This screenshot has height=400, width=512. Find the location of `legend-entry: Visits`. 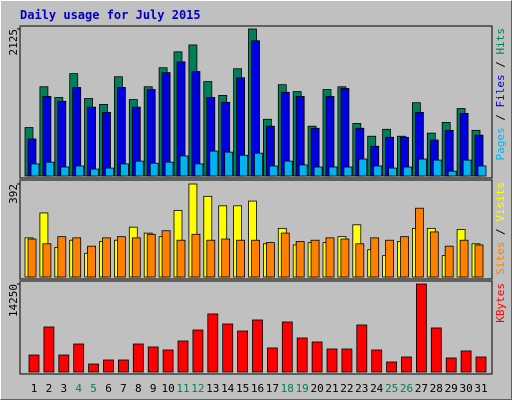

legend-entry: Visits is located at coordinates (500, 202).